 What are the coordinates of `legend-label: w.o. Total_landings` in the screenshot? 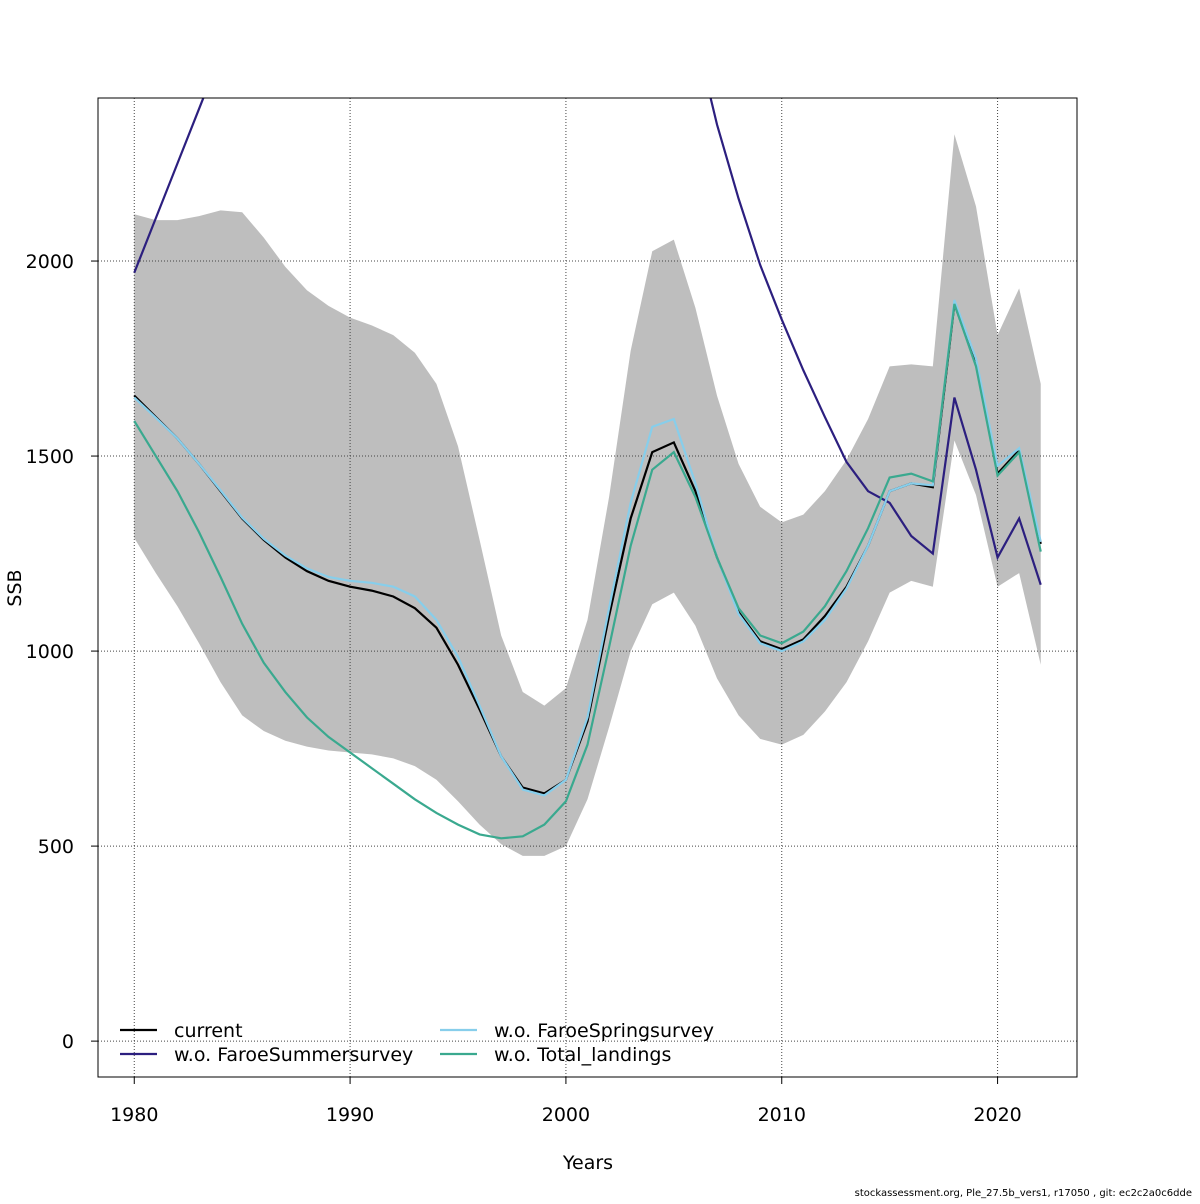 It's located at (582, 1055).